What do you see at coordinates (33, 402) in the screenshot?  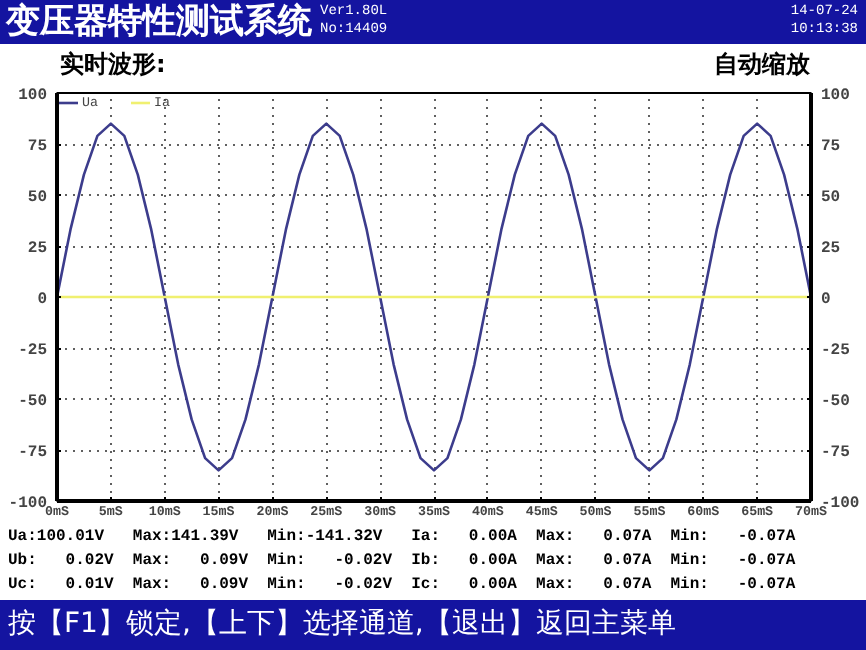 I see `y-tick-label: -50` at bounding box center [33, 402].